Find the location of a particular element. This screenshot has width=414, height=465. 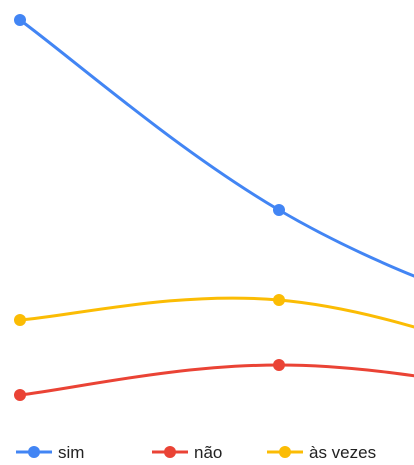

legend-item-as-vezes: às vezes is located at coordinates (321, 452).